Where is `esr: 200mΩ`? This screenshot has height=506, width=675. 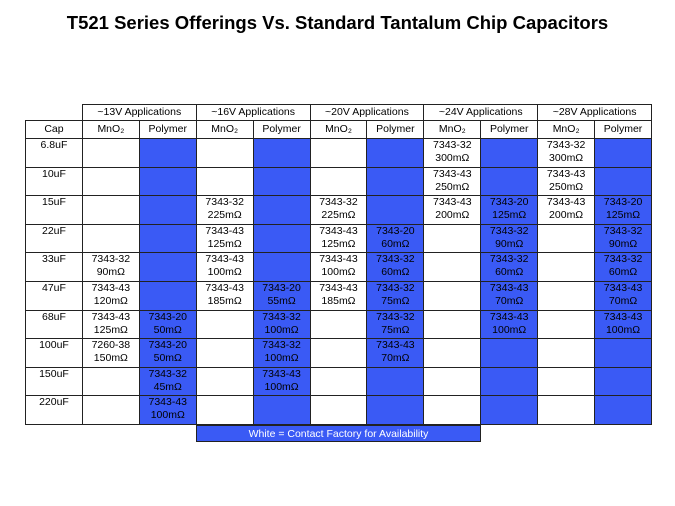
esr: 200mΩ is located at coordinates (452, 215).